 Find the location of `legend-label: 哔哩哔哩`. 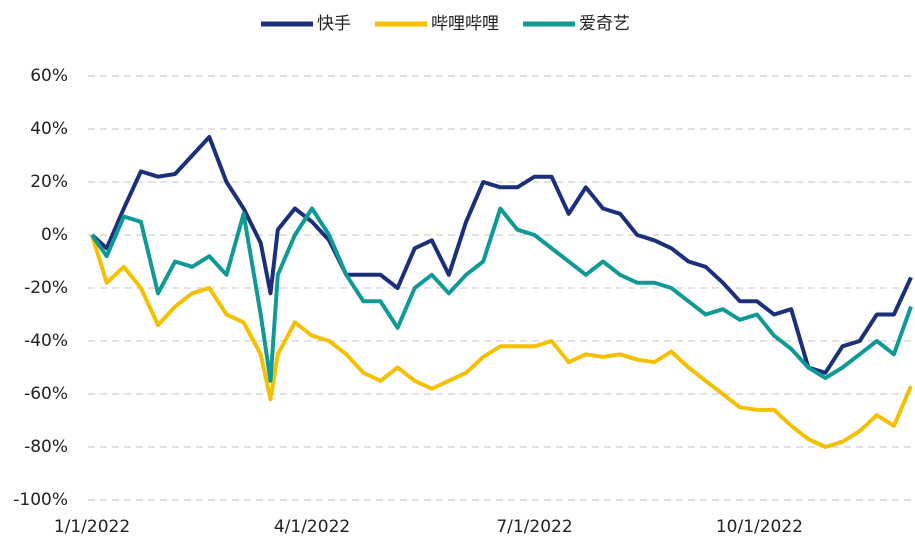

legend-label: 哔哩哔哩 is located at coordinates (465, 24).